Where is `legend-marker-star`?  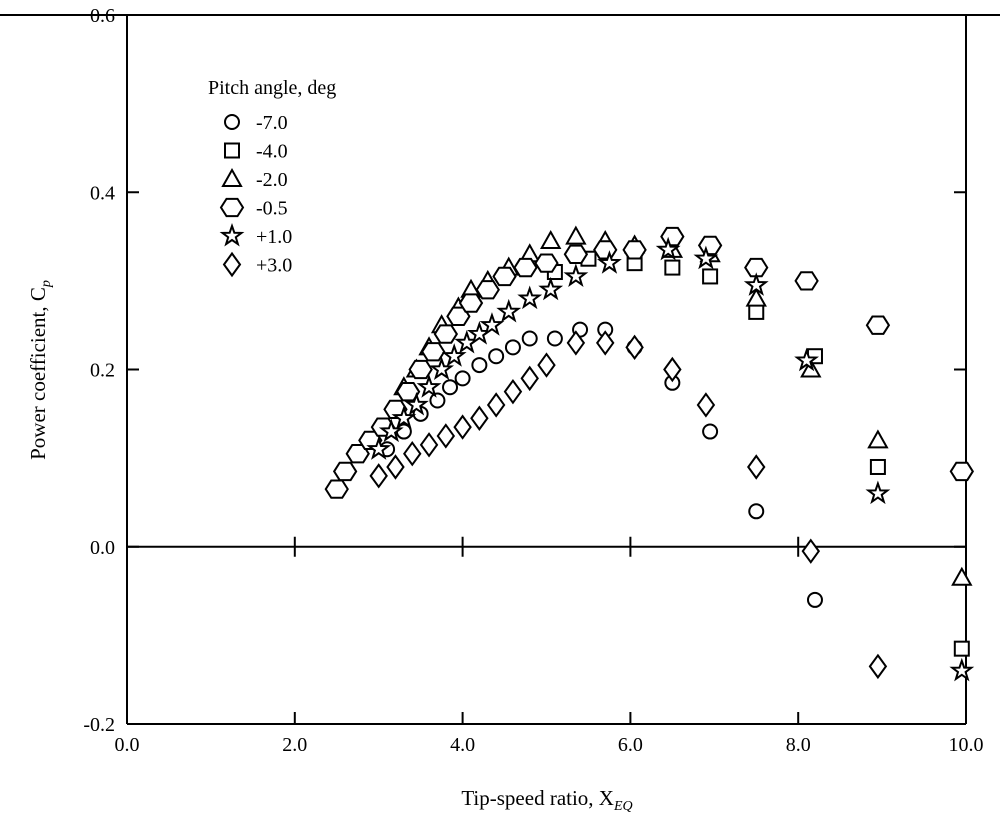
legend-marker-star is located at coordinates (232, 234).